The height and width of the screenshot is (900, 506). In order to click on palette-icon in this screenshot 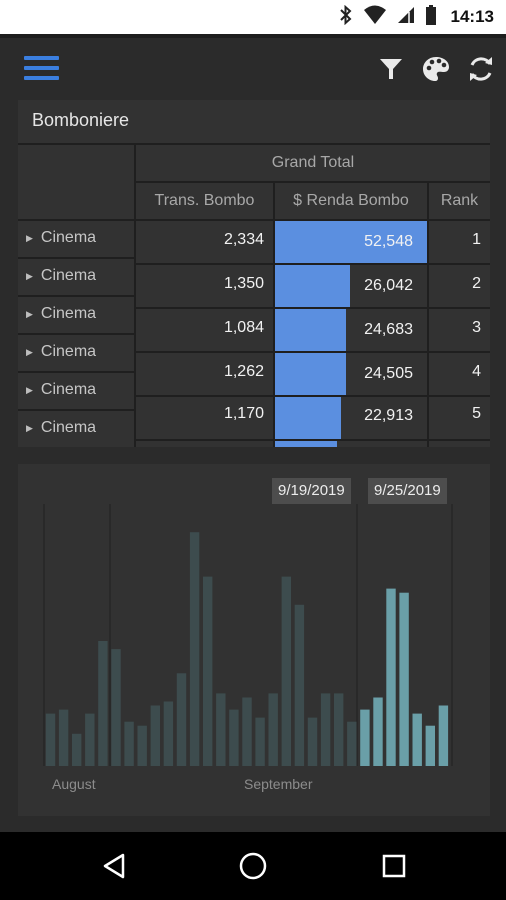, I will do `click(436, 69)`.